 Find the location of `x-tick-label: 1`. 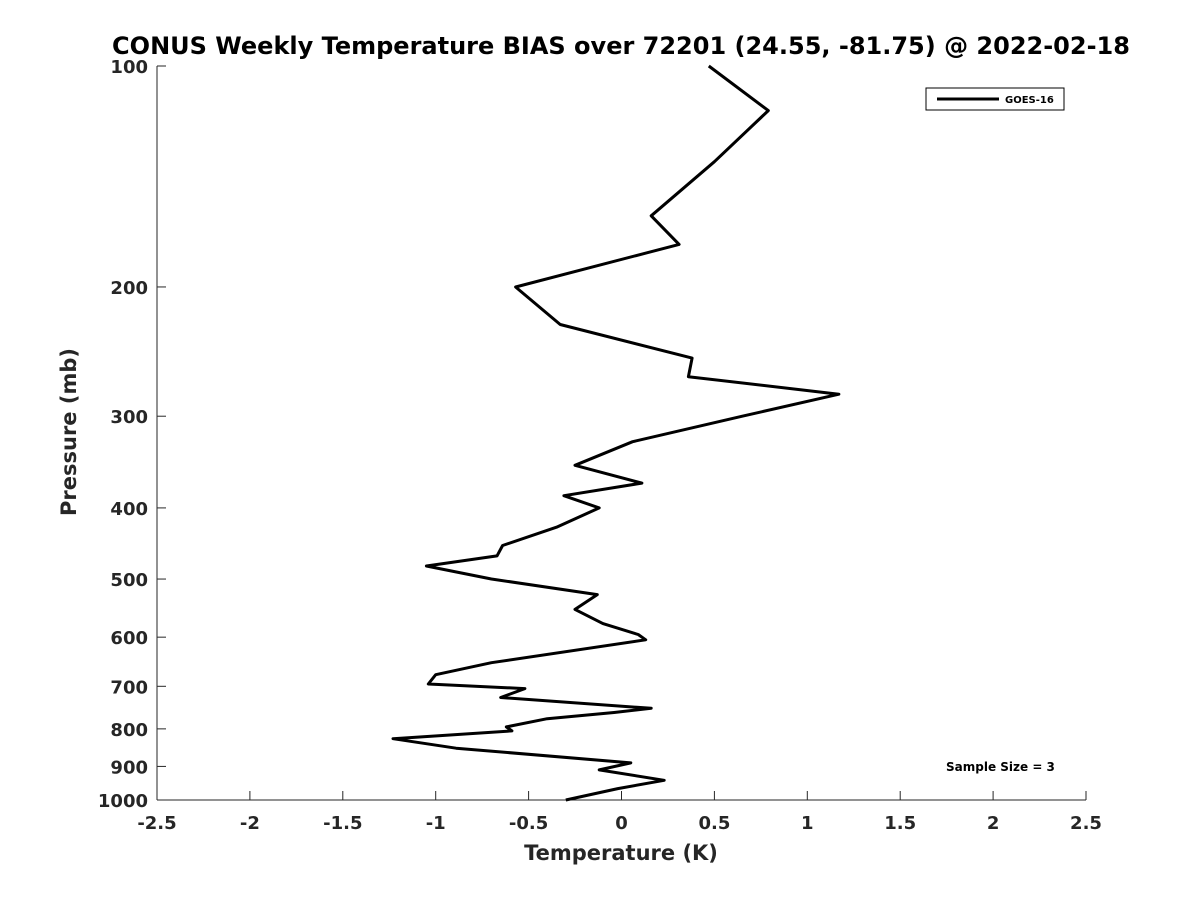

x-tick-label: 1 is located at coordinates (807, 823).